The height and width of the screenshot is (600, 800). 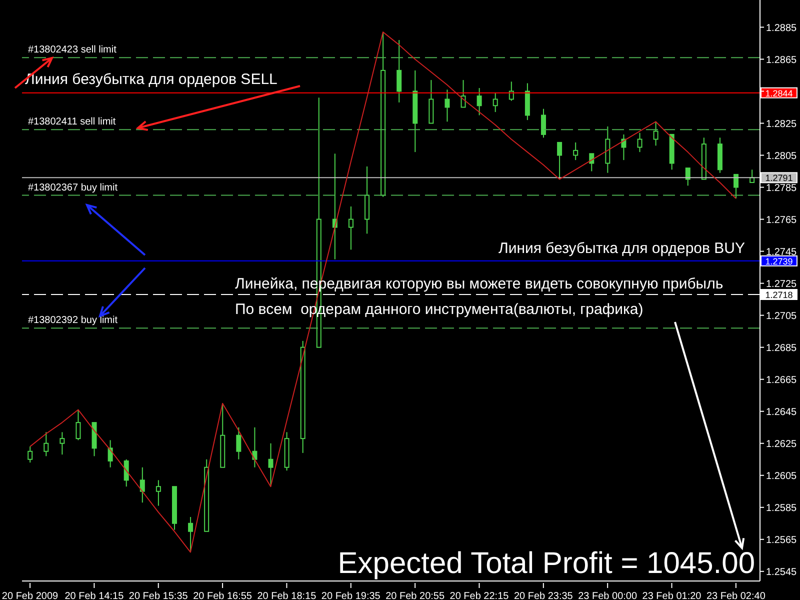 I want to click on x-tick-label: 23 Feb 00:00, so click(x=608, y=595).